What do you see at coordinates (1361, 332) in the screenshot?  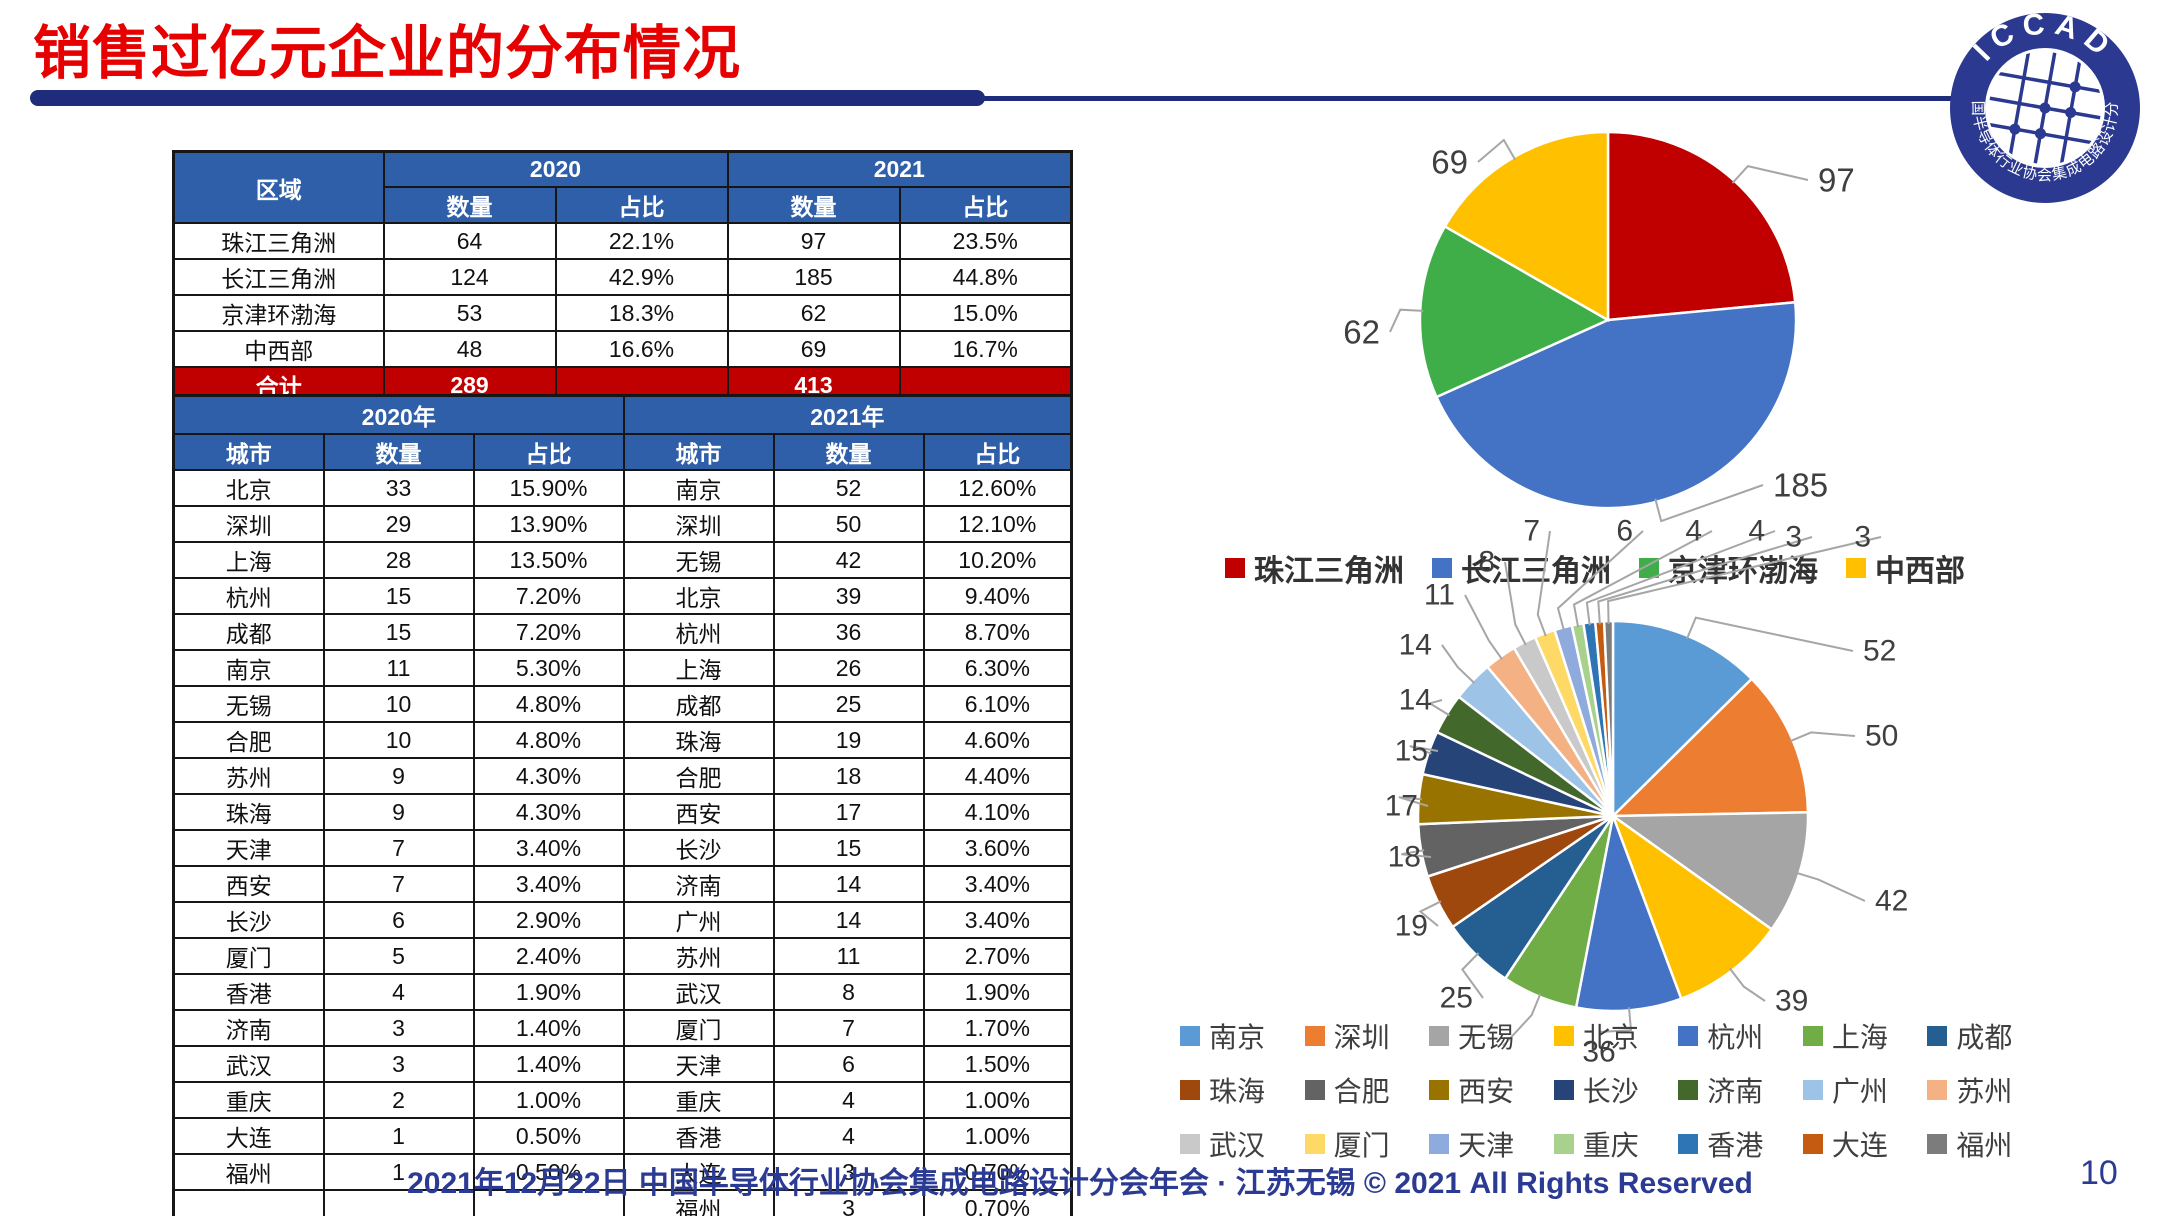 I see `pie-data-label: 62` at bounding box center [1361, 332].